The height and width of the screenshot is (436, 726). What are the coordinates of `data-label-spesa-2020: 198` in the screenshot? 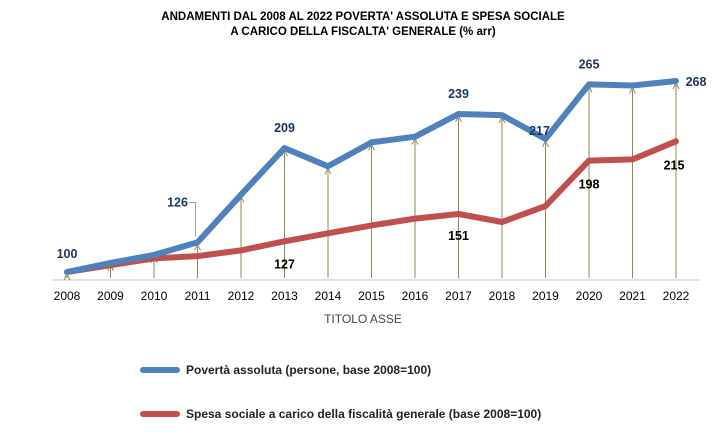 It's located at (589, 185).